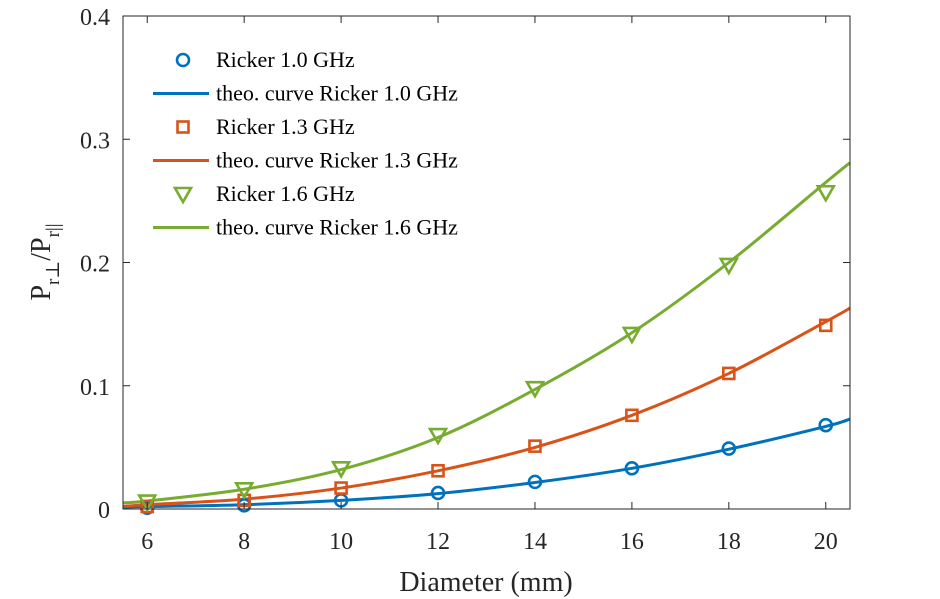  What do you see at coordinates (337, 160) in the screenshot?
I see `legend-entry-label: theo. curve Ricker 1.3 GHz` at bounding box center [337, 160].